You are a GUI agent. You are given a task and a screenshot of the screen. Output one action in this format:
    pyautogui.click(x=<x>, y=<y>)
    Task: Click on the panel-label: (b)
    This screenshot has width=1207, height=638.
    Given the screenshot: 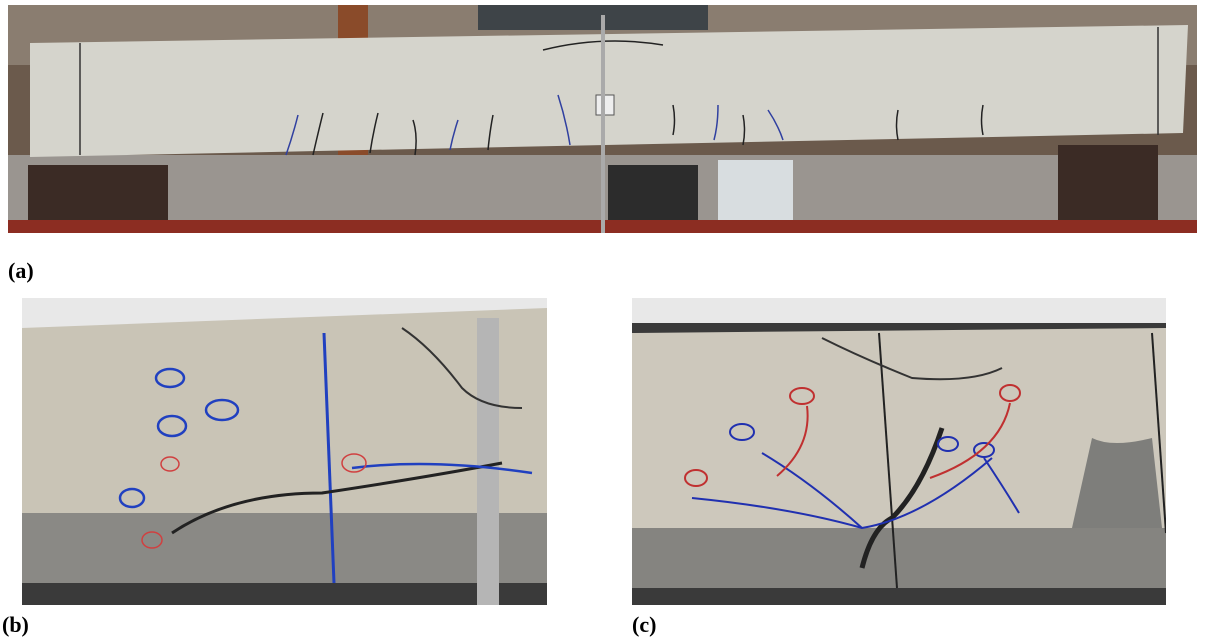 What is the action you would take?
    pyautogui.click(x=15, y=624)
    